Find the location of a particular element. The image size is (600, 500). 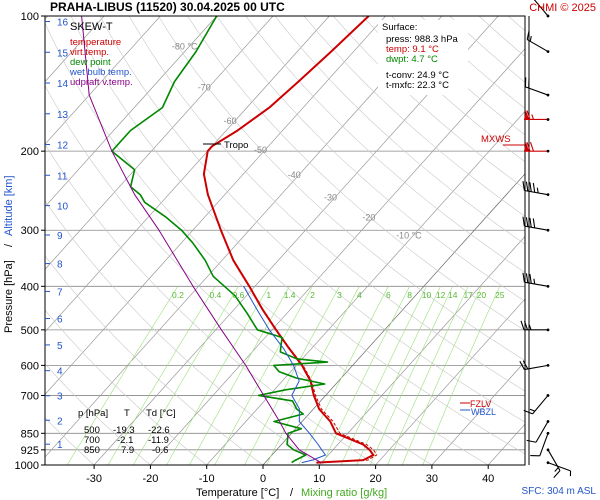

mixing-ratio-label: 25 is located at coordinates (500, 295).